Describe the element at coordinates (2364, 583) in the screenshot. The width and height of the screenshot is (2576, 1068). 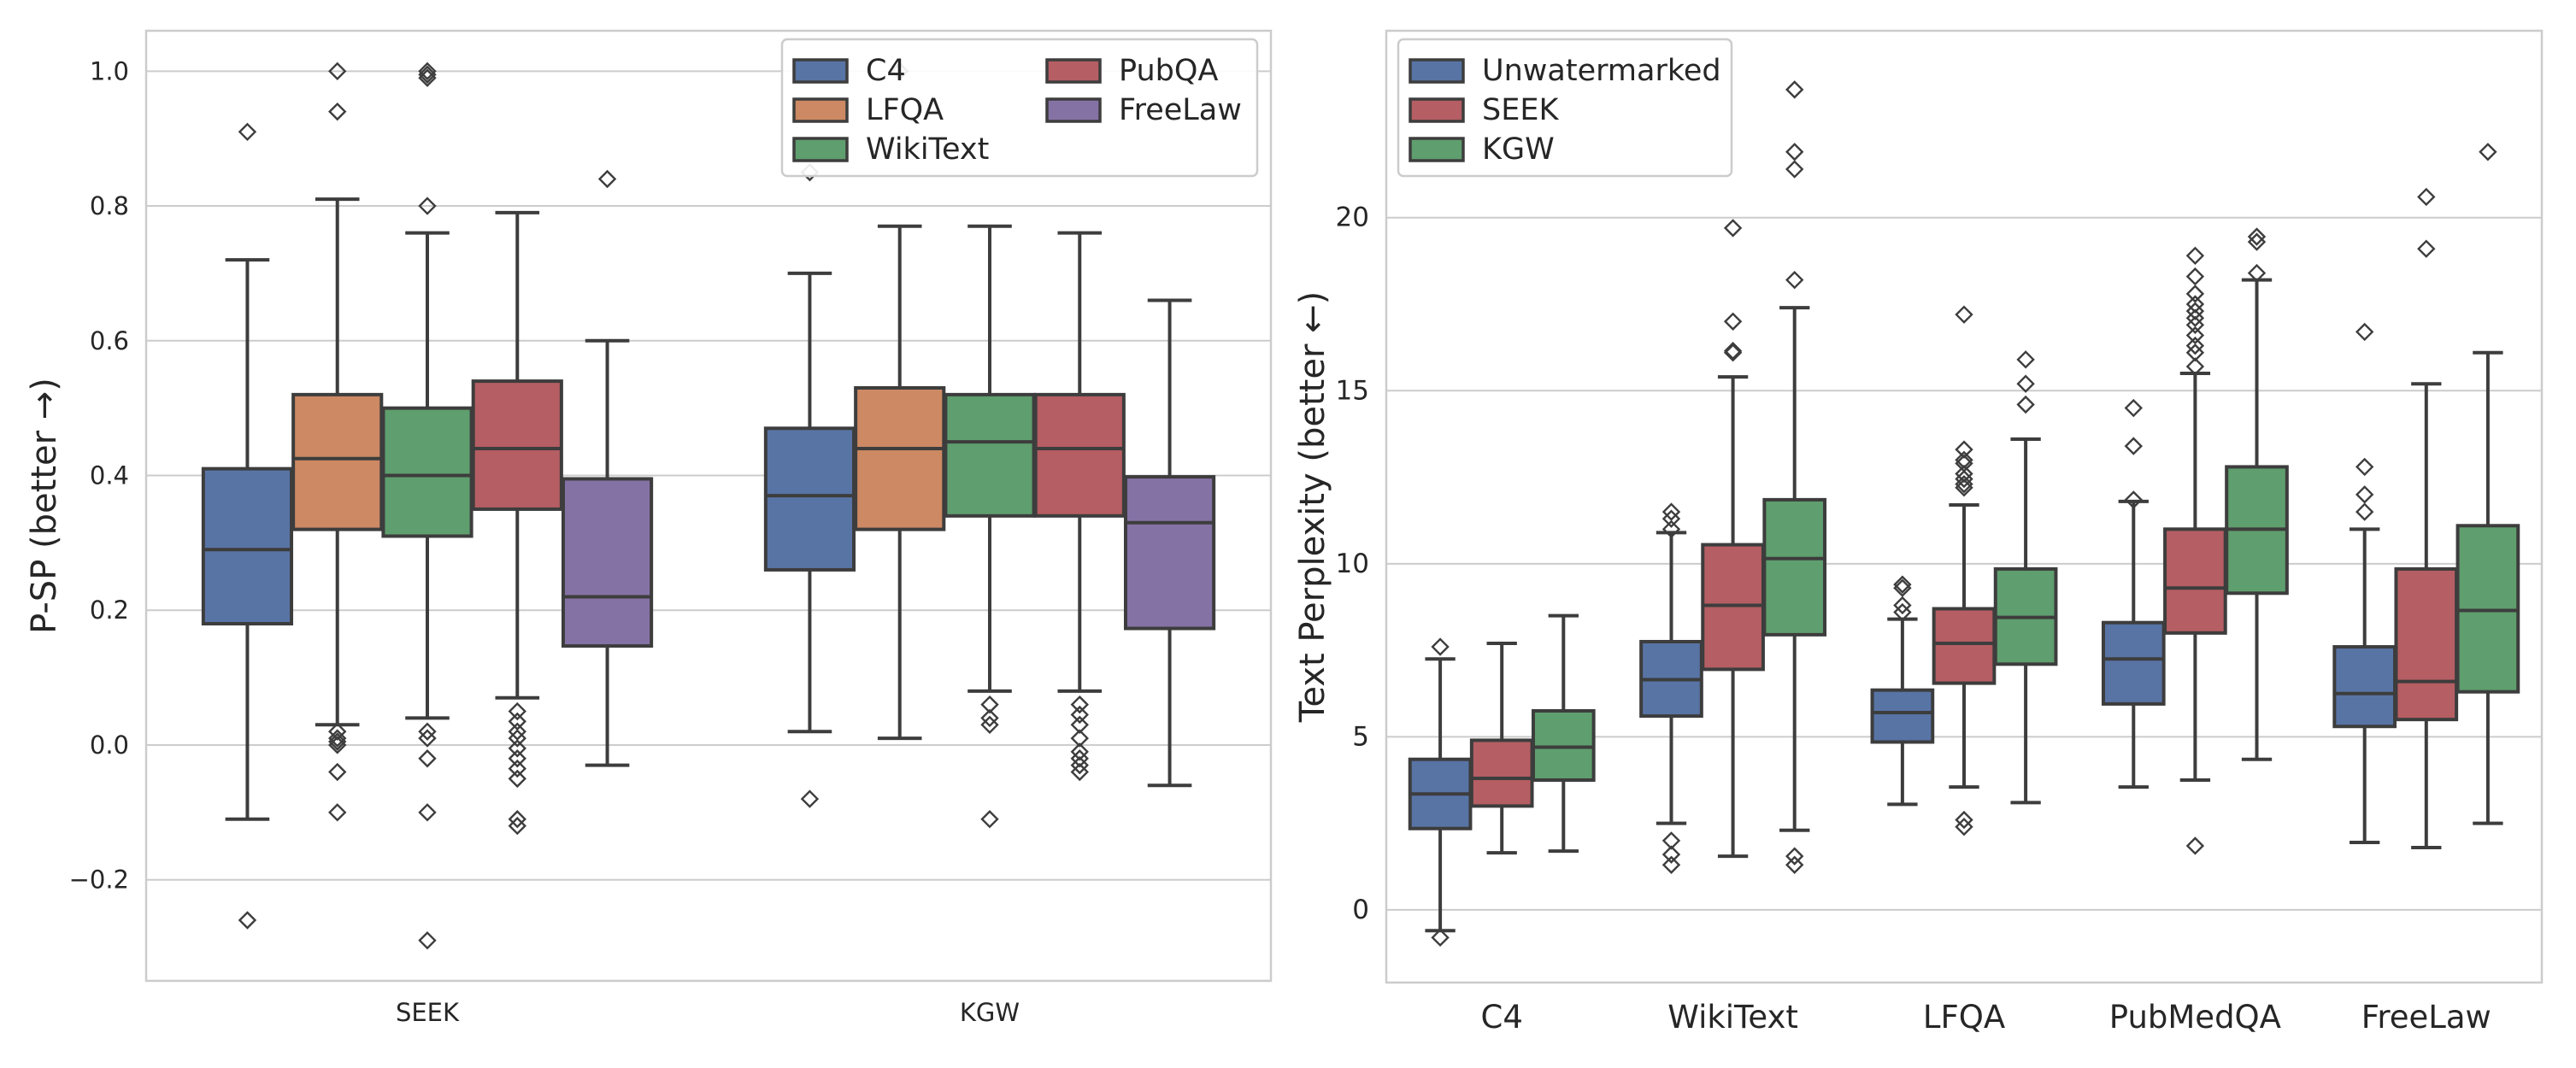
I see `box-unwatermarked-freelaw` at that location.